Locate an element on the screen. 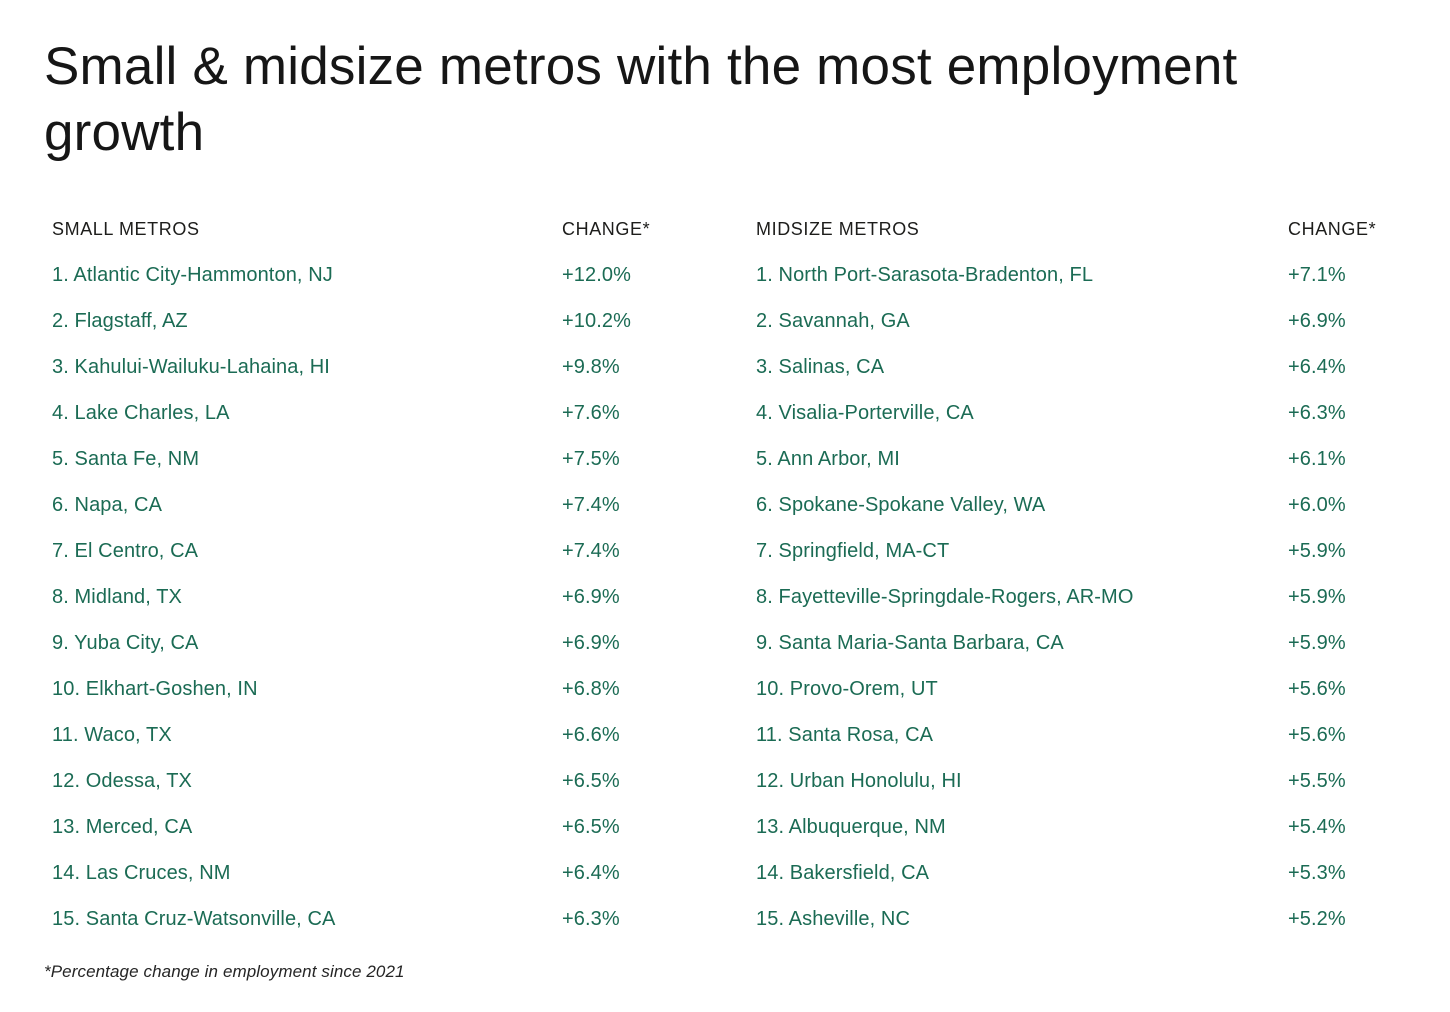 The width and height of the screenshot is (1450, 1012). midsize-metro-cell: 3. Salinas, CA is located at coordinates (820, 366).